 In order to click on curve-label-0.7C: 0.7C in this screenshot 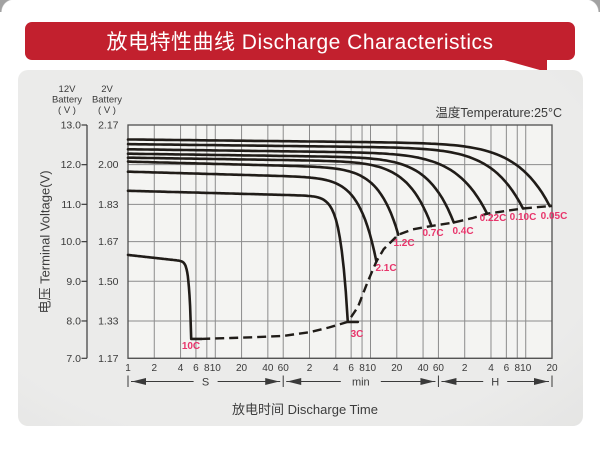, I will do `click(432, 233)`.